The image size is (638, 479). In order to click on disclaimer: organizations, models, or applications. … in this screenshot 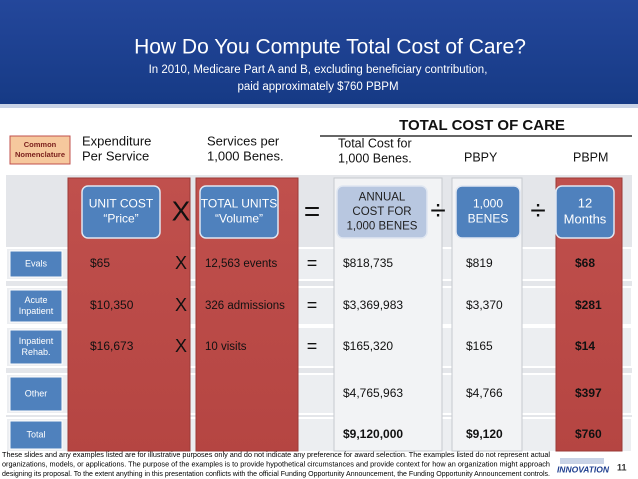, I will do `click(276, 464)`.